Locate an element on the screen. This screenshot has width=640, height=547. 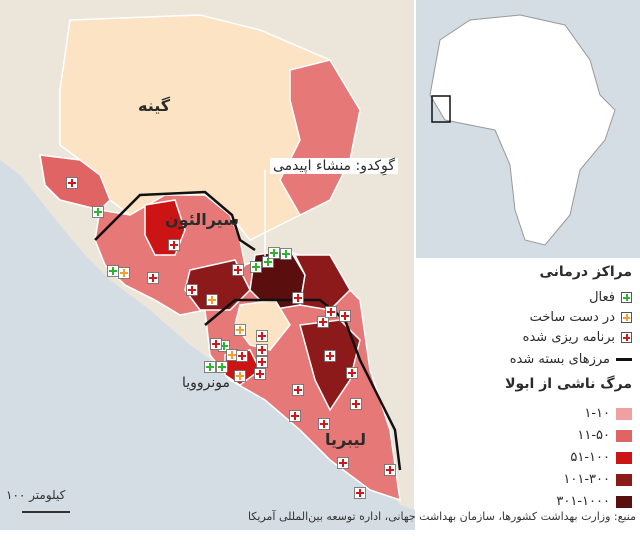
sierra-leone-label: سیرالئون is located at coordinates (202, 219).